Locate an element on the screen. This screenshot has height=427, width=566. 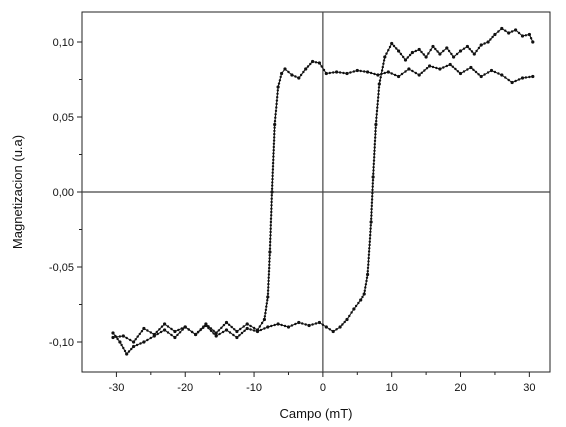
x-tick-label: 20 is located at coordinates (460, 388).